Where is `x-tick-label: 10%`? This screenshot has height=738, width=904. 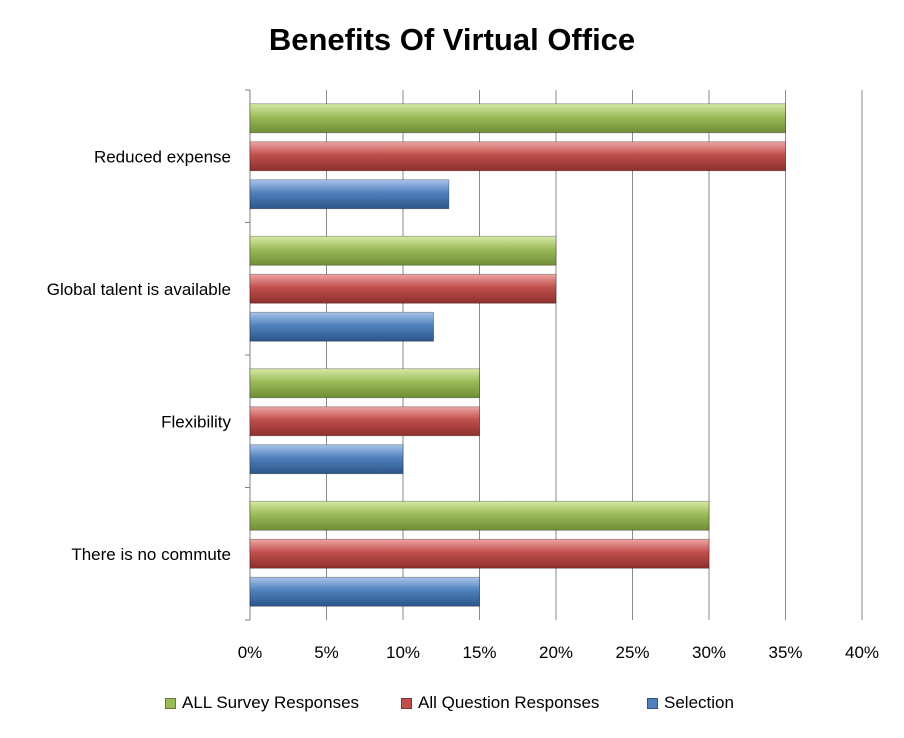 x-tick-label: 10% is located at coordinates (403, 652).